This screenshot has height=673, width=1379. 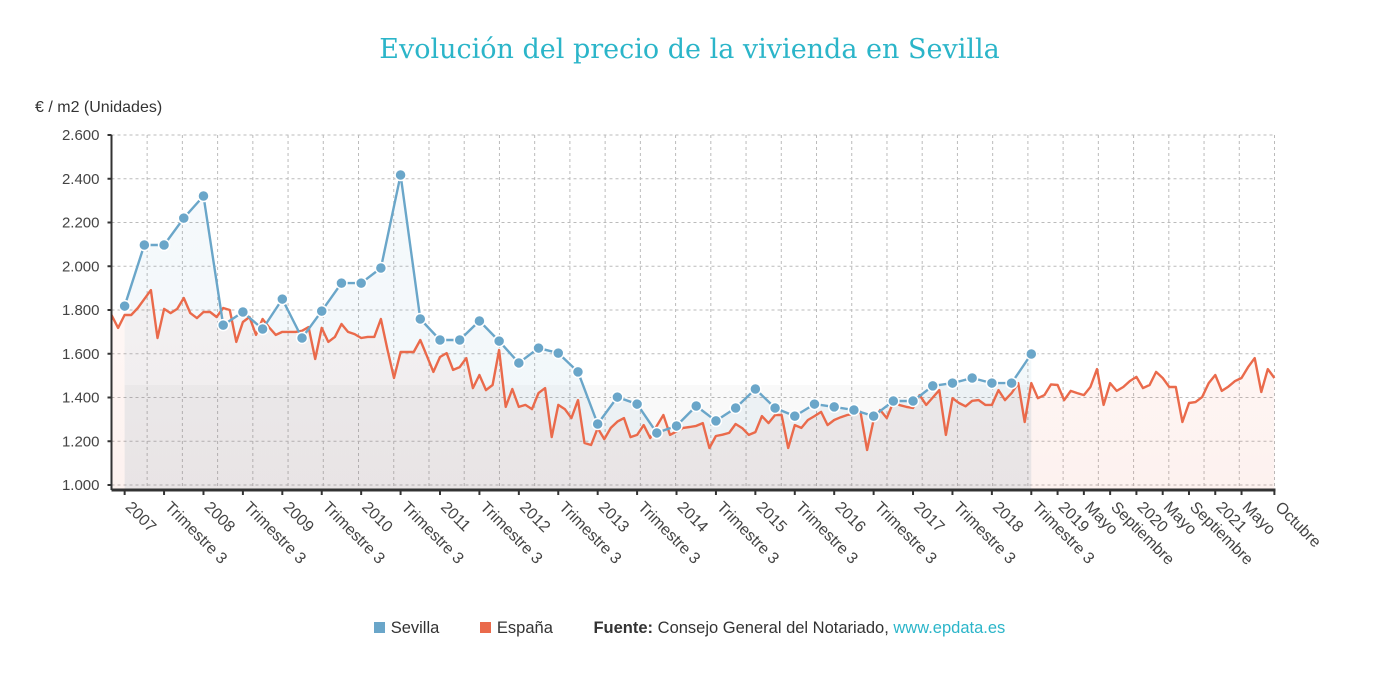 What do you see at coordinates (455, 517) in the screenshot?
I see `x-tick-label: 2011` at bounding box center [455, 517].